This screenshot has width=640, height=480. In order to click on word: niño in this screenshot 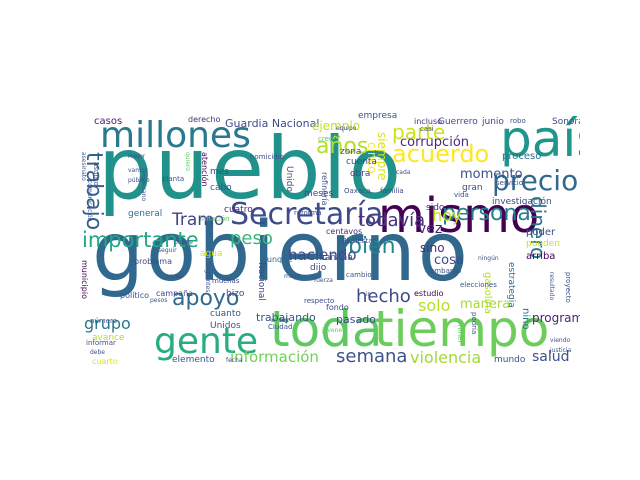, I will do `click(525, 319)`.